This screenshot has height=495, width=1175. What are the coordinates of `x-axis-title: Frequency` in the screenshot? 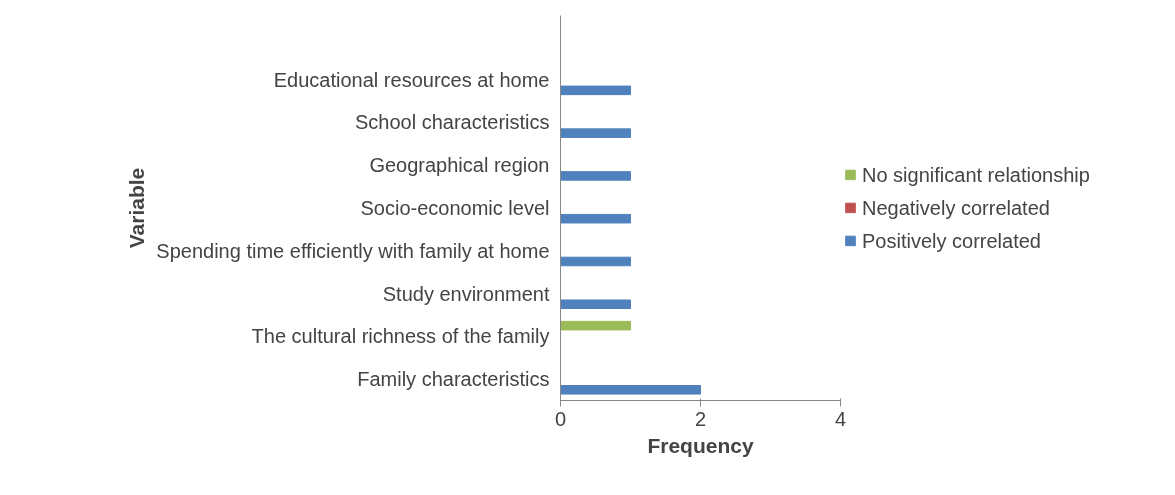 It's located at (700, 445).